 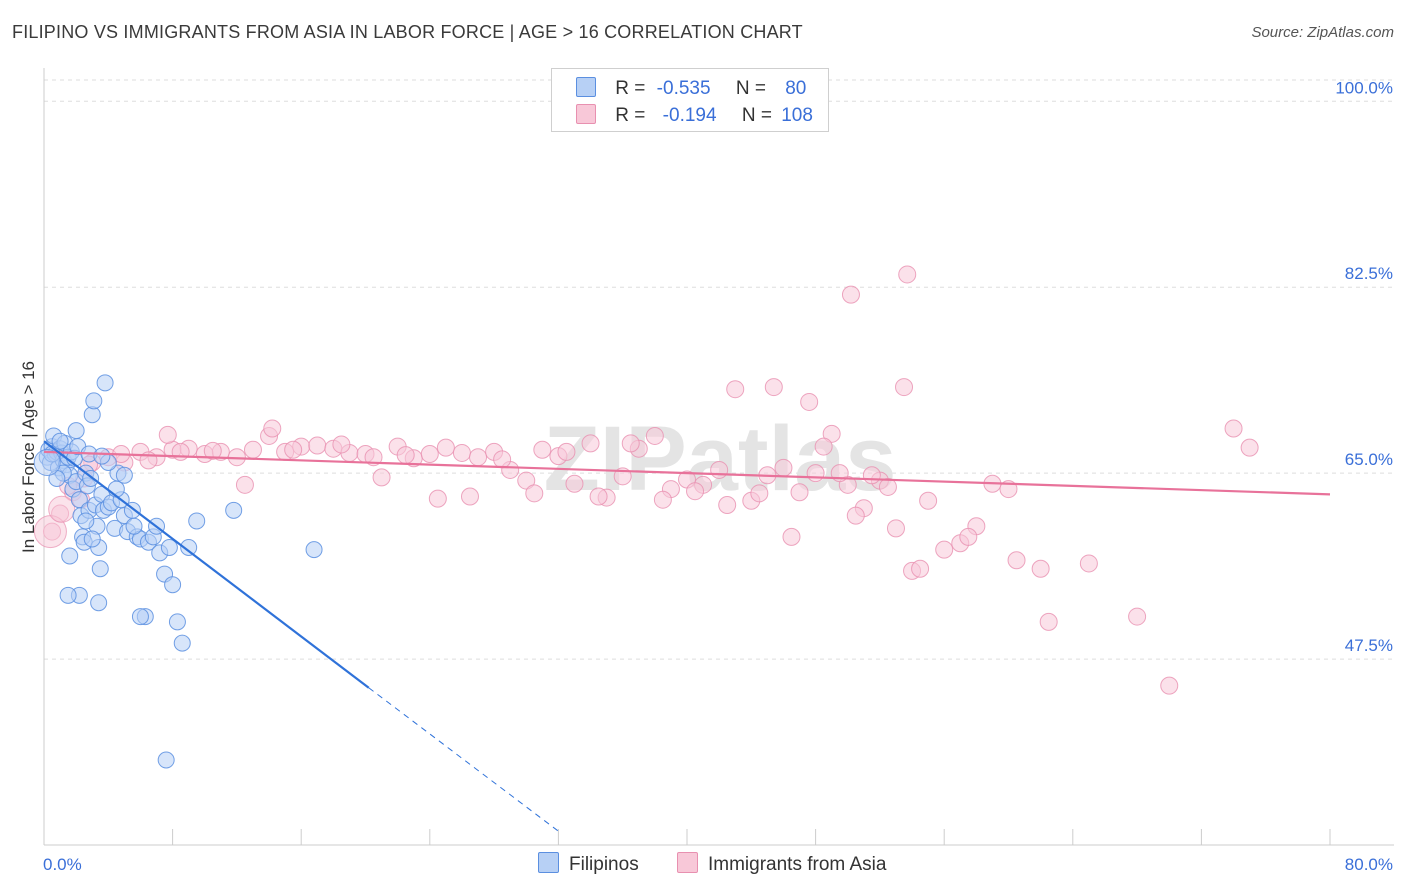 I want to click on legend-n-value: 108, so click(x=797, y=115).